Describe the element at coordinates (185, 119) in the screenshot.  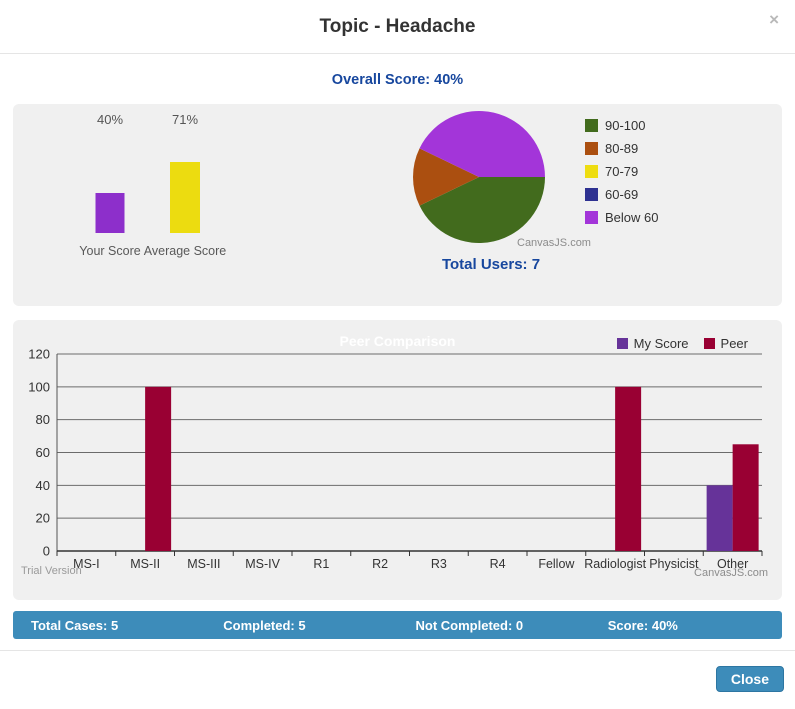
I see `bar-value-label: 71%` at that location.